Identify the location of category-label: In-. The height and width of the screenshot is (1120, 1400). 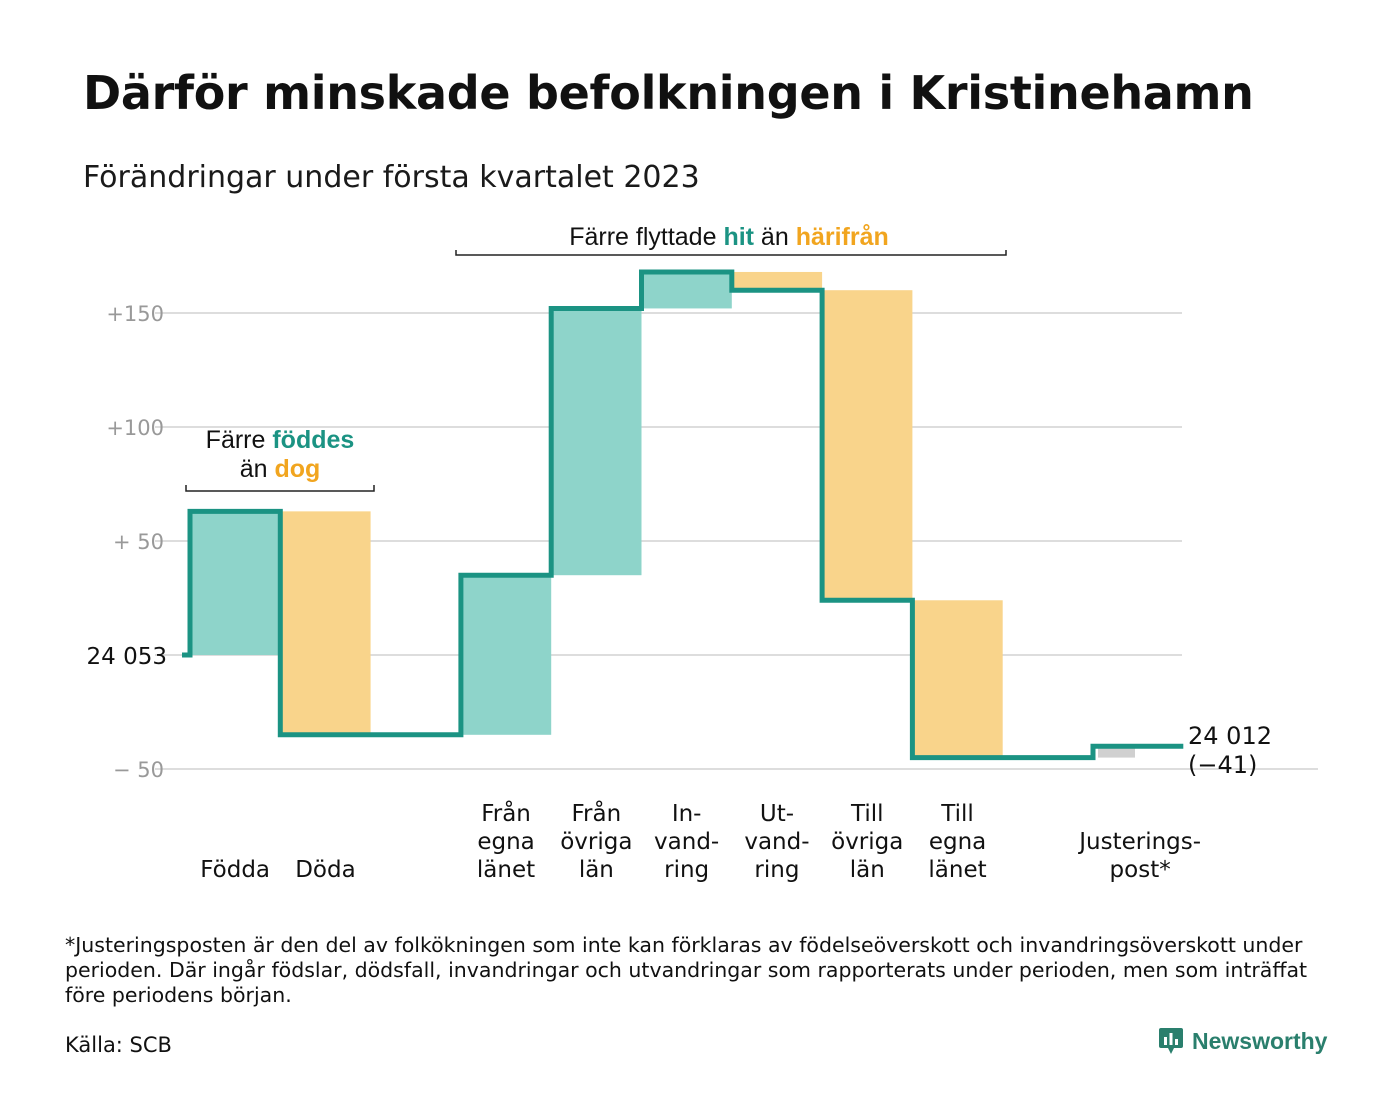
(687, 814).